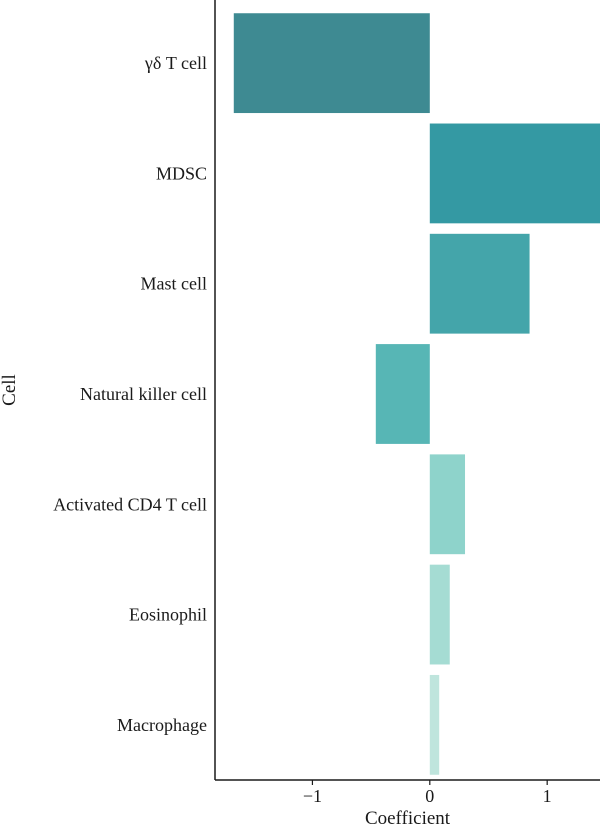  What do you see at coordinates (175, 63) in the screenshot?
I see `y-tick-label: γδ T cell` at bounding box center [175, 63].